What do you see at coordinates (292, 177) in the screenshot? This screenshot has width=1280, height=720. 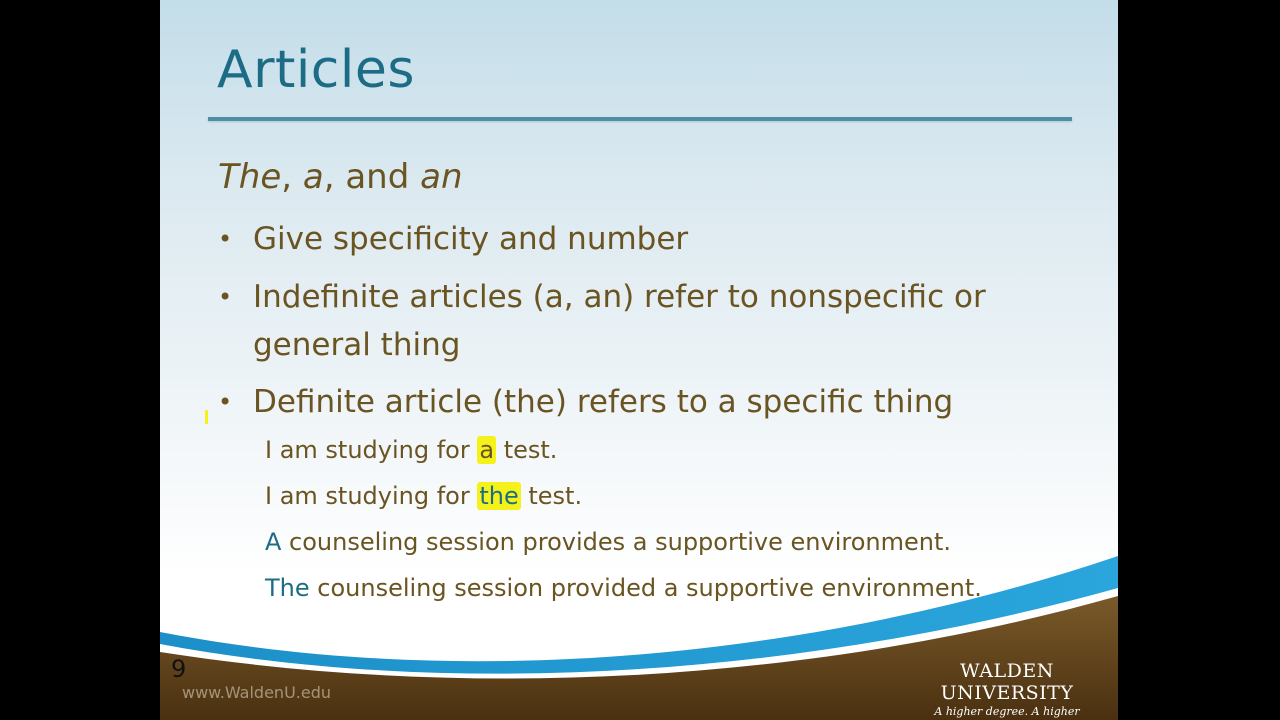 I see `subtitle-sep1: ,` at bounding box center [292, 177].